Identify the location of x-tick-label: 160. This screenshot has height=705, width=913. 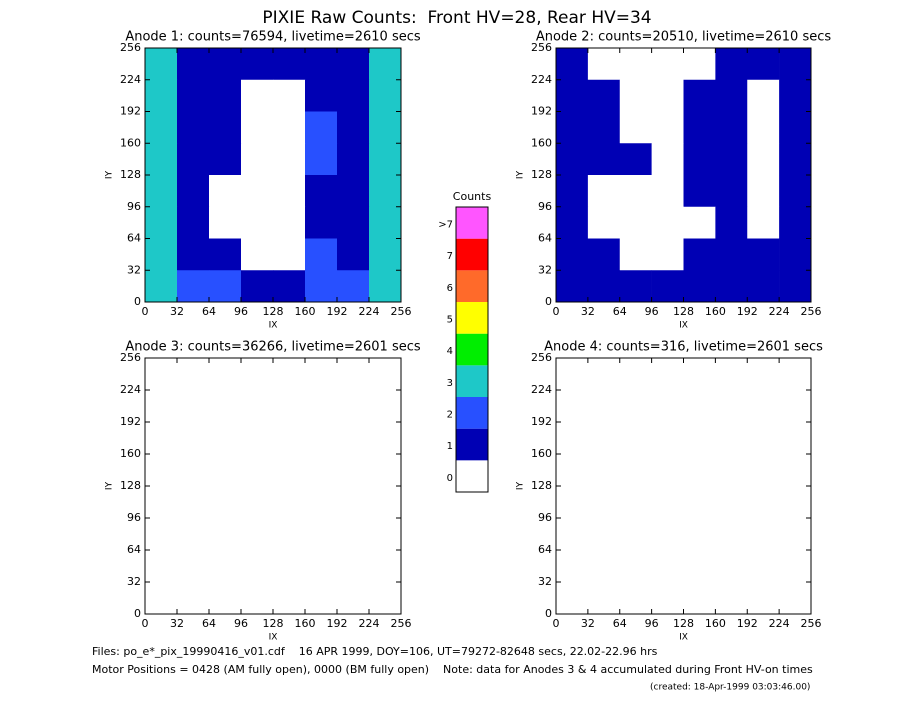
(305, 623).